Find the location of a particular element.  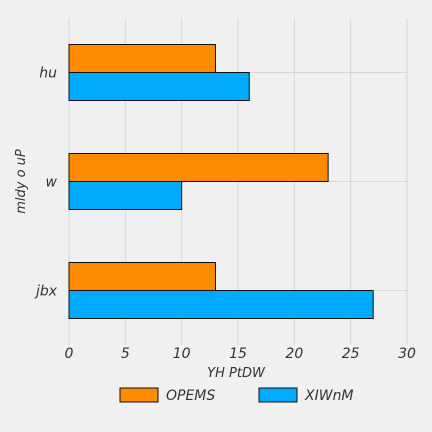

bar-opems-w is located at coordinates (198, 167).